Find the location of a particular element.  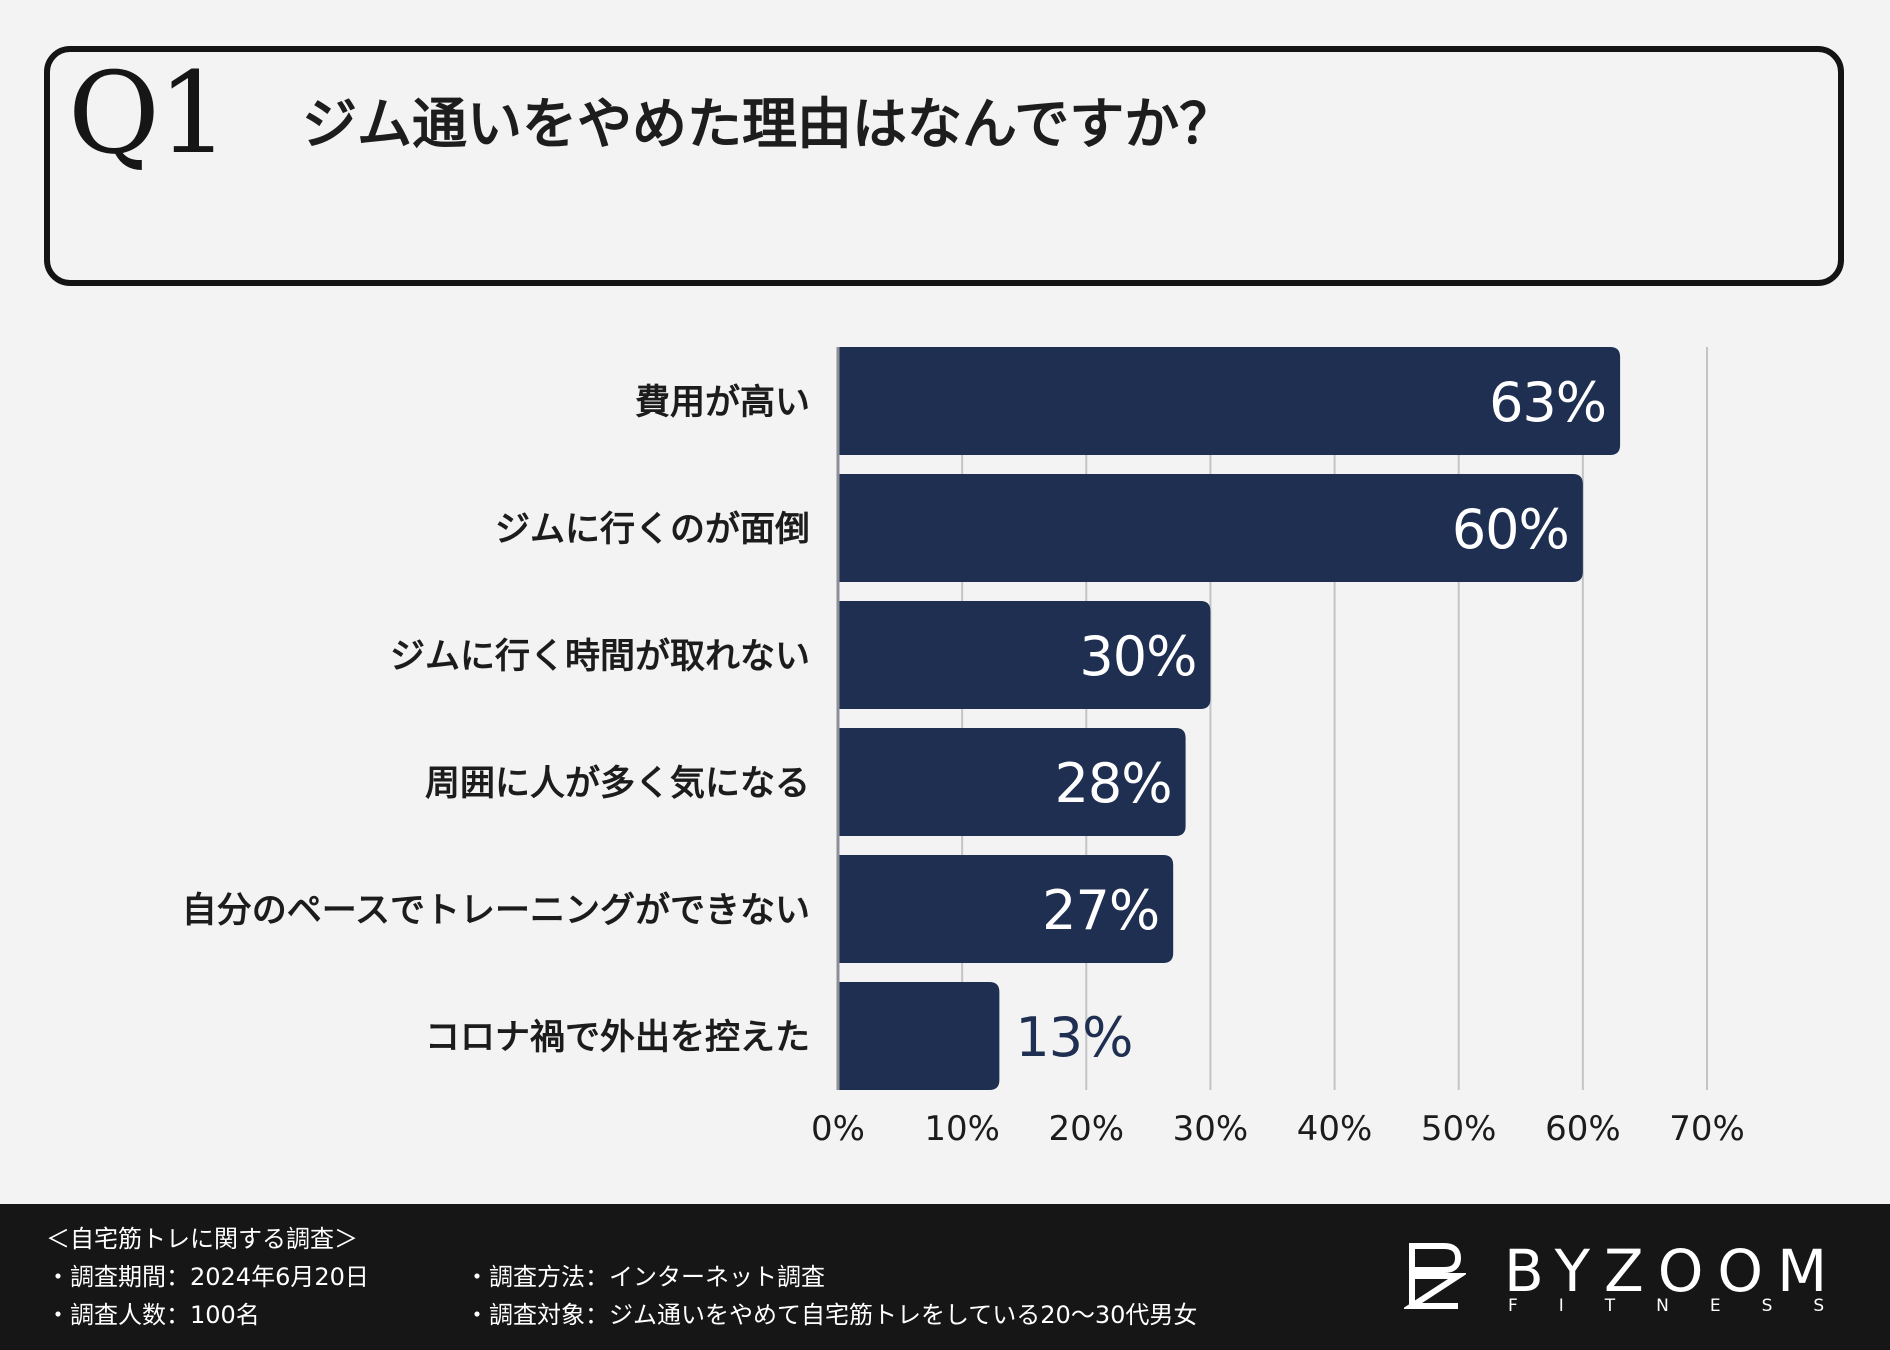

category-label: コロナ禍で外出を控えた is located at coordinates (617, 1038).